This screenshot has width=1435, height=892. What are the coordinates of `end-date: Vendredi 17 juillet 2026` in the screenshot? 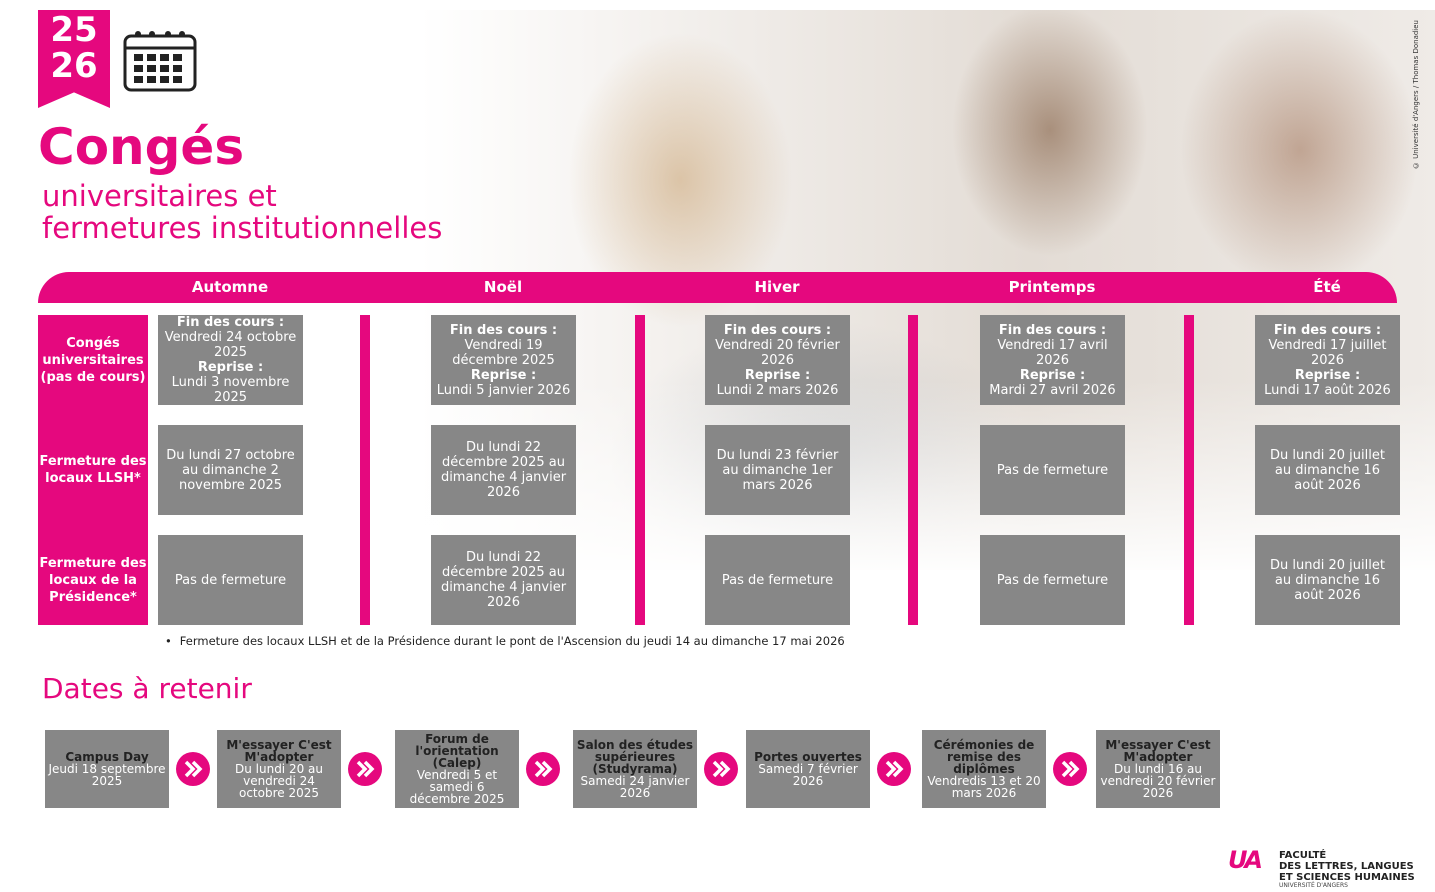 It's located at (1327, 352).